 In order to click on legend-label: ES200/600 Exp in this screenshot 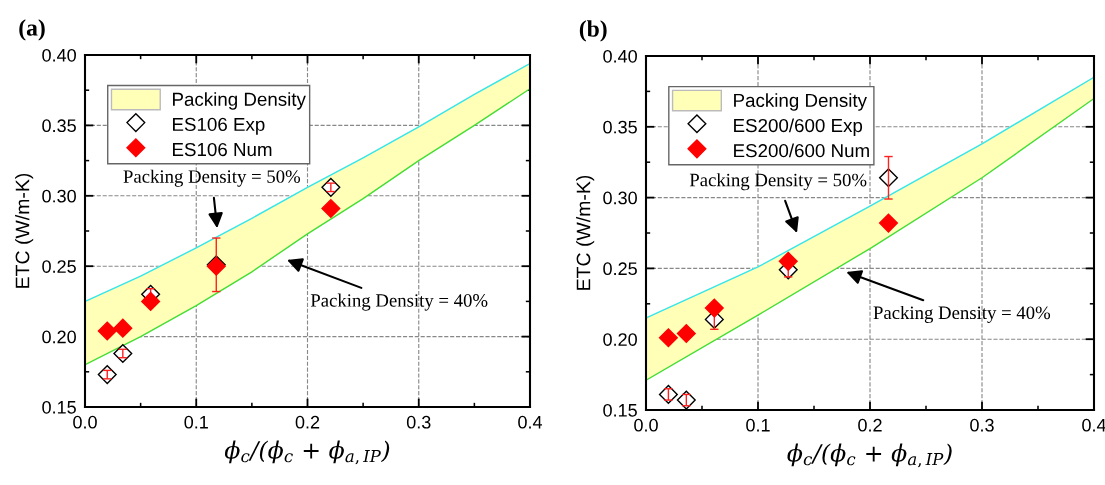, I will do `click(798, 127)`.